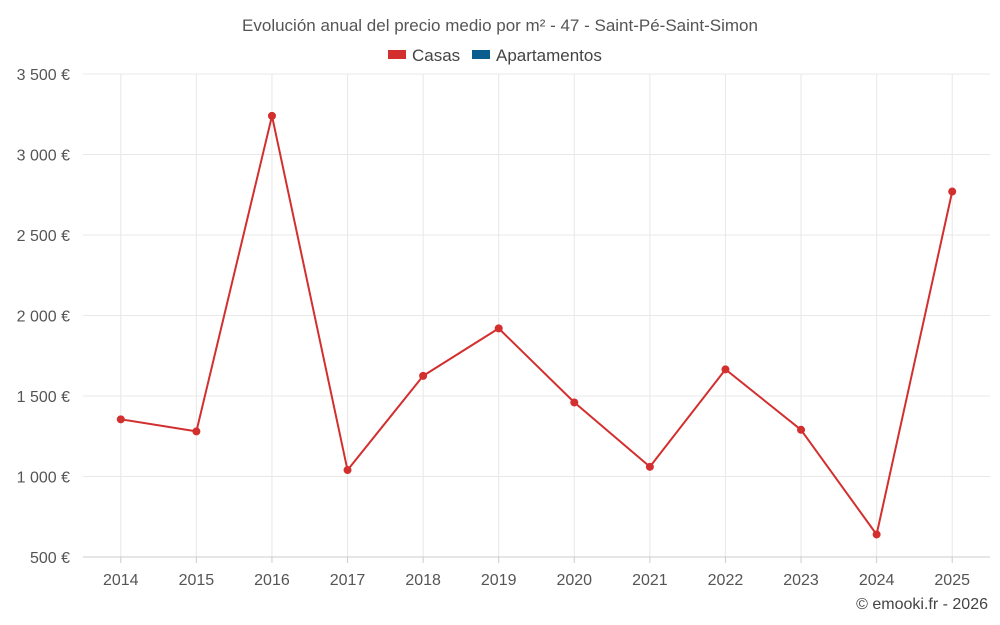 The image size is (1000, 625). Describe the element at coordinates (481, 54) in the screenshot. I see `legend-swatch-apartamentos` at that location.